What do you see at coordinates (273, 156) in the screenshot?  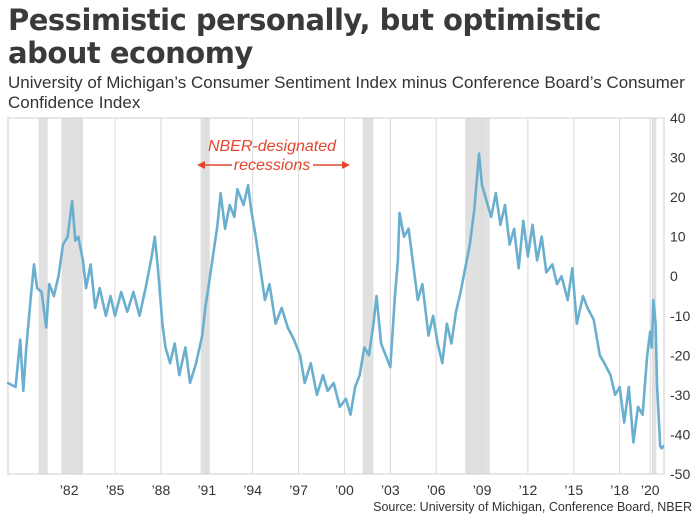 I see `recession-annotation: NBER-designated recessions` at bounding box center [273, 156].